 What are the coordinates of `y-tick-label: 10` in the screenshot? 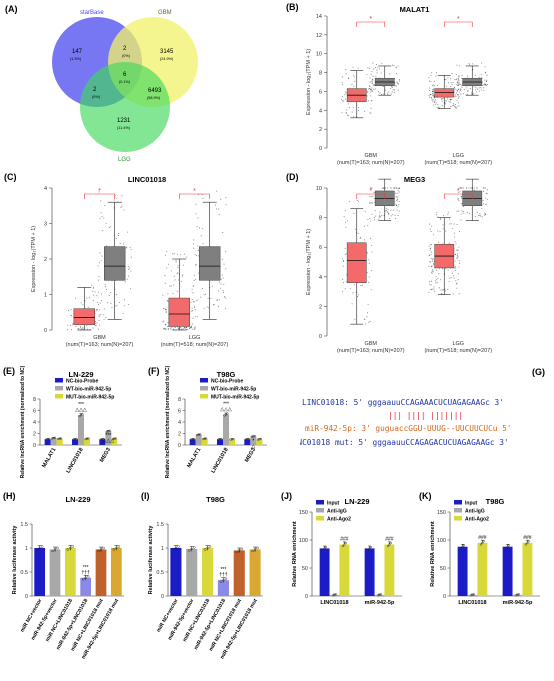 It's located at (319, 189).